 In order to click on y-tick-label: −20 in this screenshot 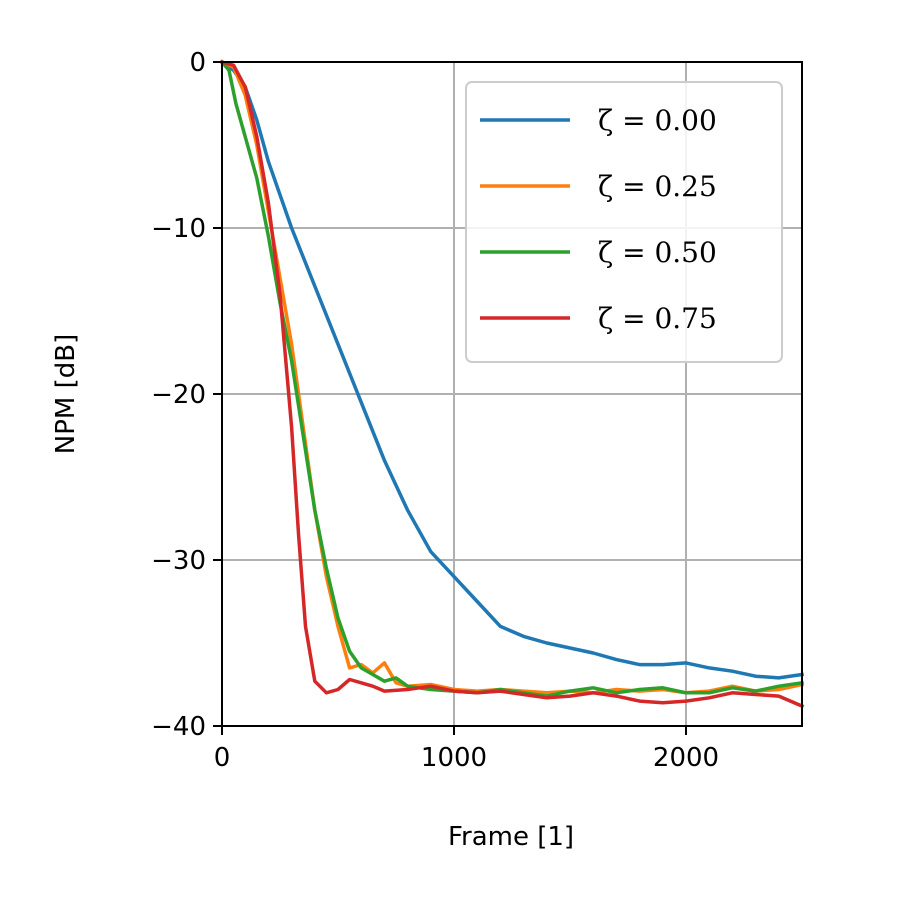, I will do `click(178, 395)`.